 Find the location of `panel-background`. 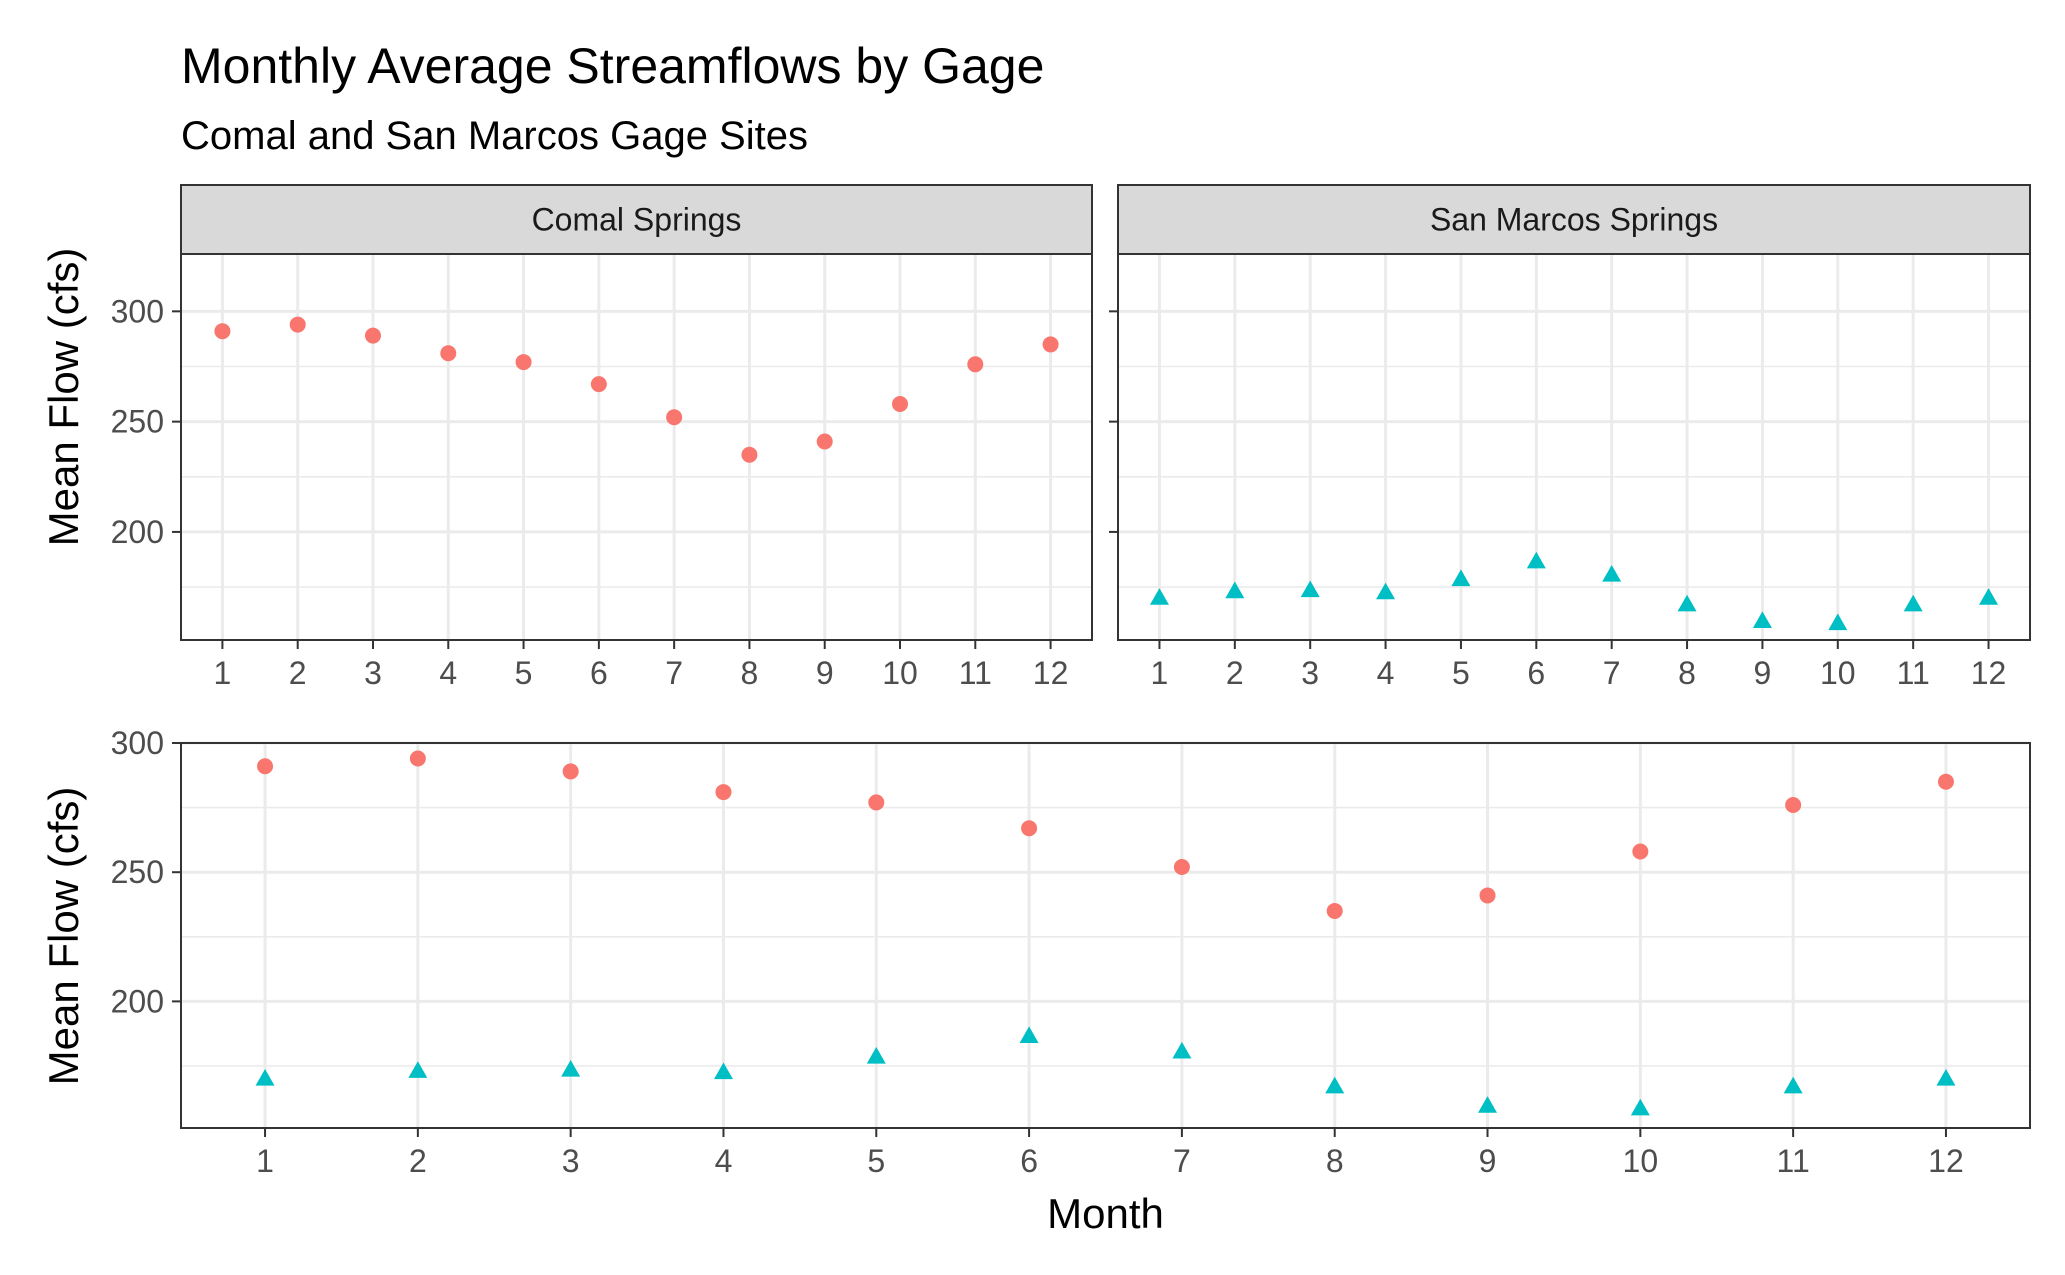

panel-background is located at coordinates (636, 447).